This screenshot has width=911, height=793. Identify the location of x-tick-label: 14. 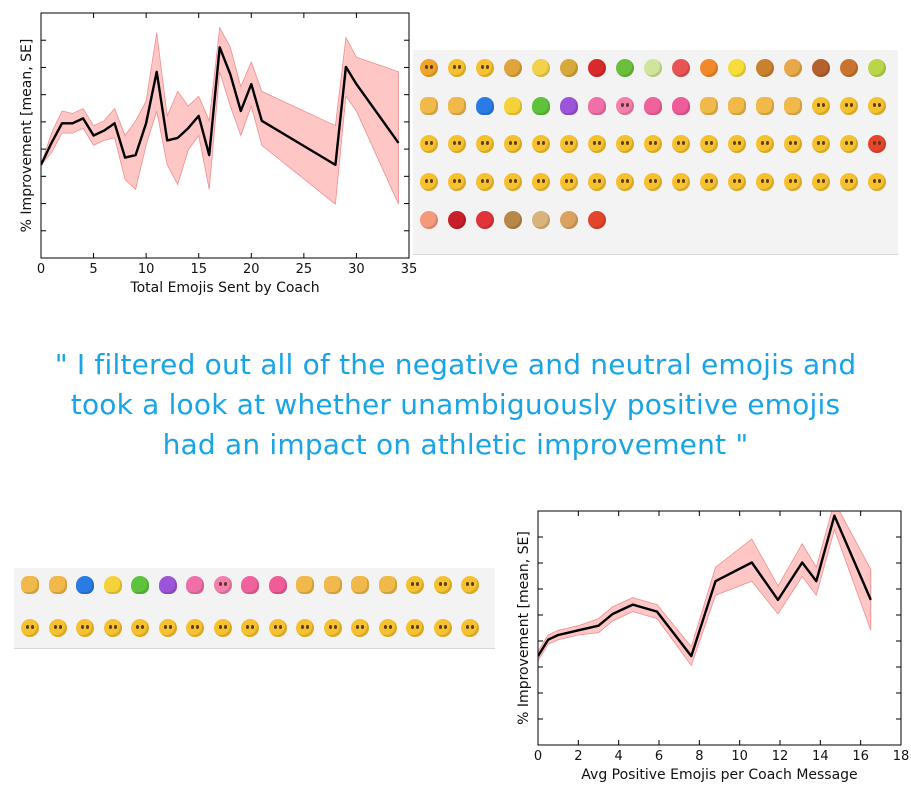
(820, 756).